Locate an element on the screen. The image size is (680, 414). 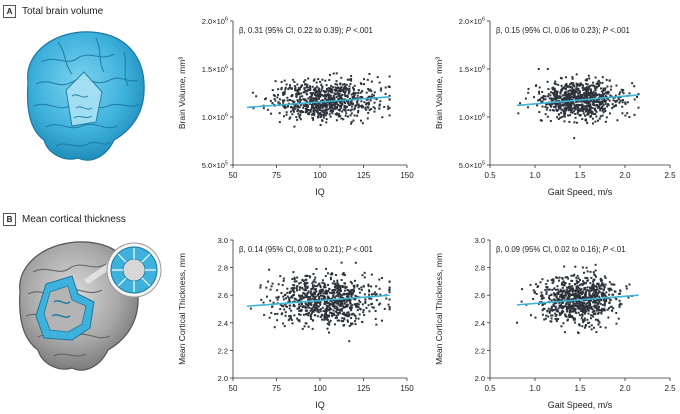
y-tick-label: 2.6 is located at coordinates (223, 295).